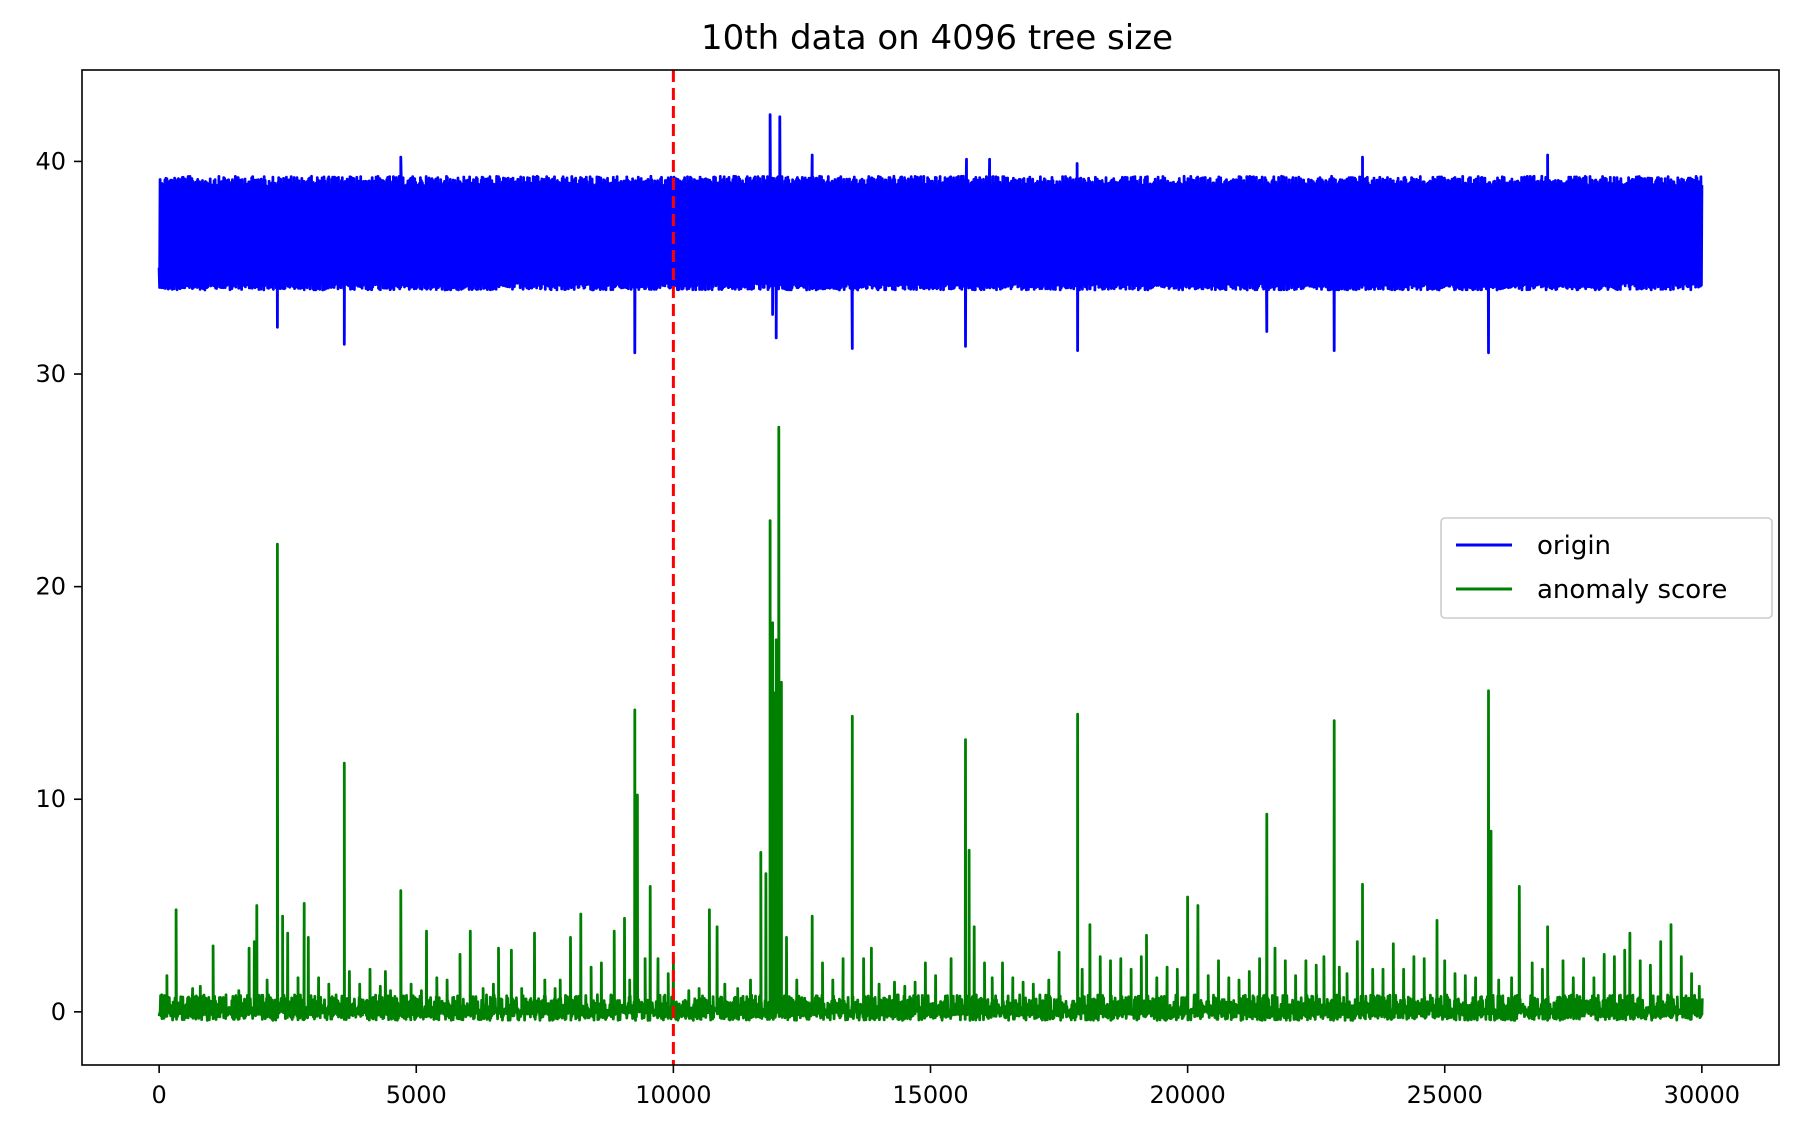  I want to click on y-tick-label-1: 10, so click(50, 799).